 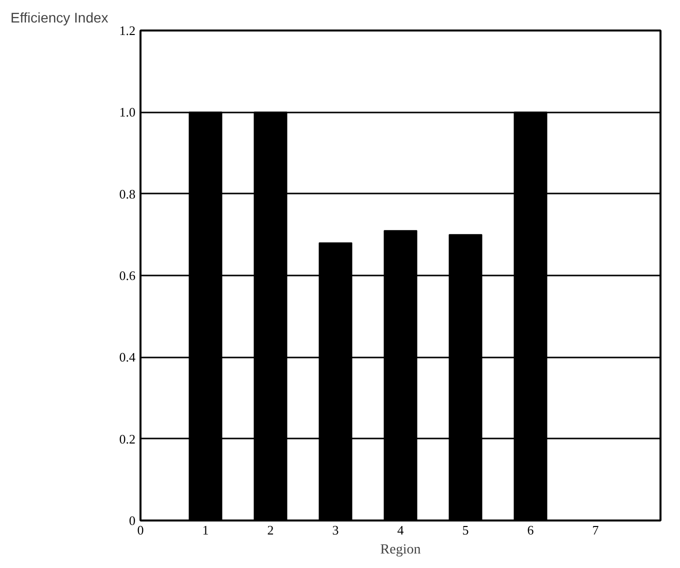 I want to click on y-tick-label: 0, so click(x=132, y=520).